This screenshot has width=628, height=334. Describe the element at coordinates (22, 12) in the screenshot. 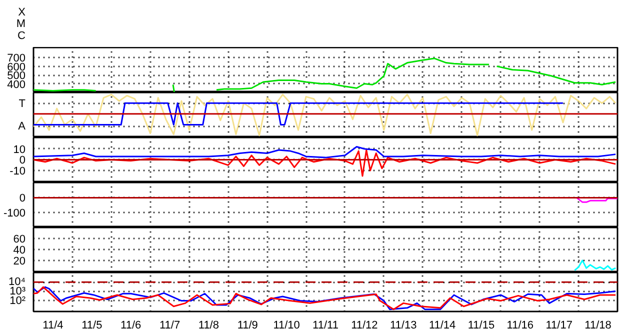

I see `text: X` at that location.